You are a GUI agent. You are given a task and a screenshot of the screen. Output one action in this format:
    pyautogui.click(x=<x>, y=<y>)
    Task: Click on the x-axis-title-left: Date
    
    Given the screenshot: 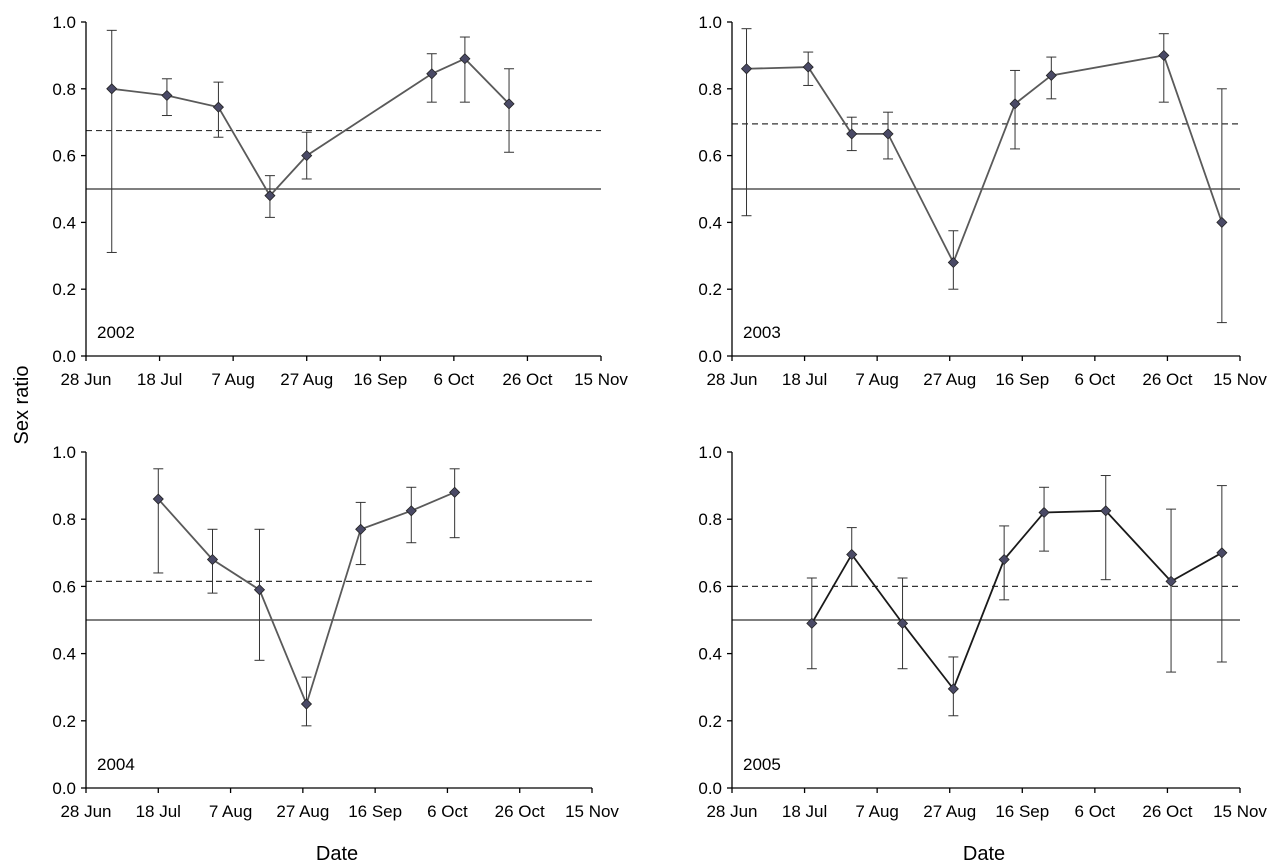 What is the action you would take?
    pyautogui.click(x=337, y=853)
    